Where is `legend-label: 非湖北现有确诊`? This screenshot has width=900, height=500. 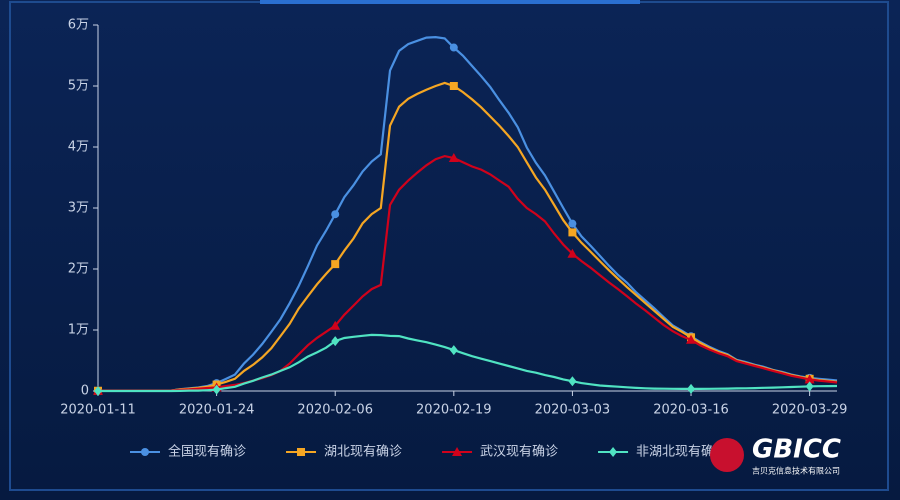
legend-label: 非湖北现有确诊 is located at coordinates (681, 452).